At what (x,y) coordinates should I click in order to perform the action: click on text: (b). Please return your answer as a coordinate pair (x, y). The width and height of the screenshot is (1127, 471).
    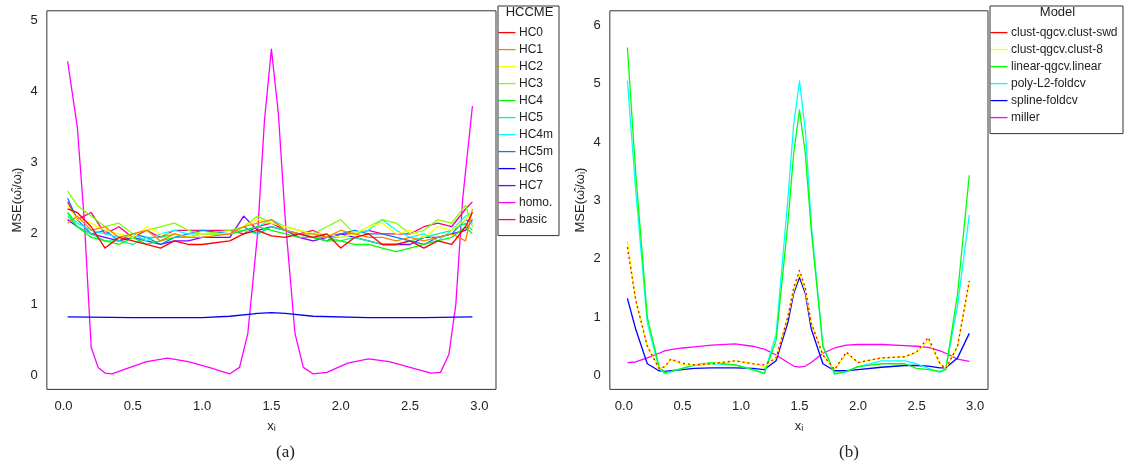
    Looking at the image, I should click on (849, 452).